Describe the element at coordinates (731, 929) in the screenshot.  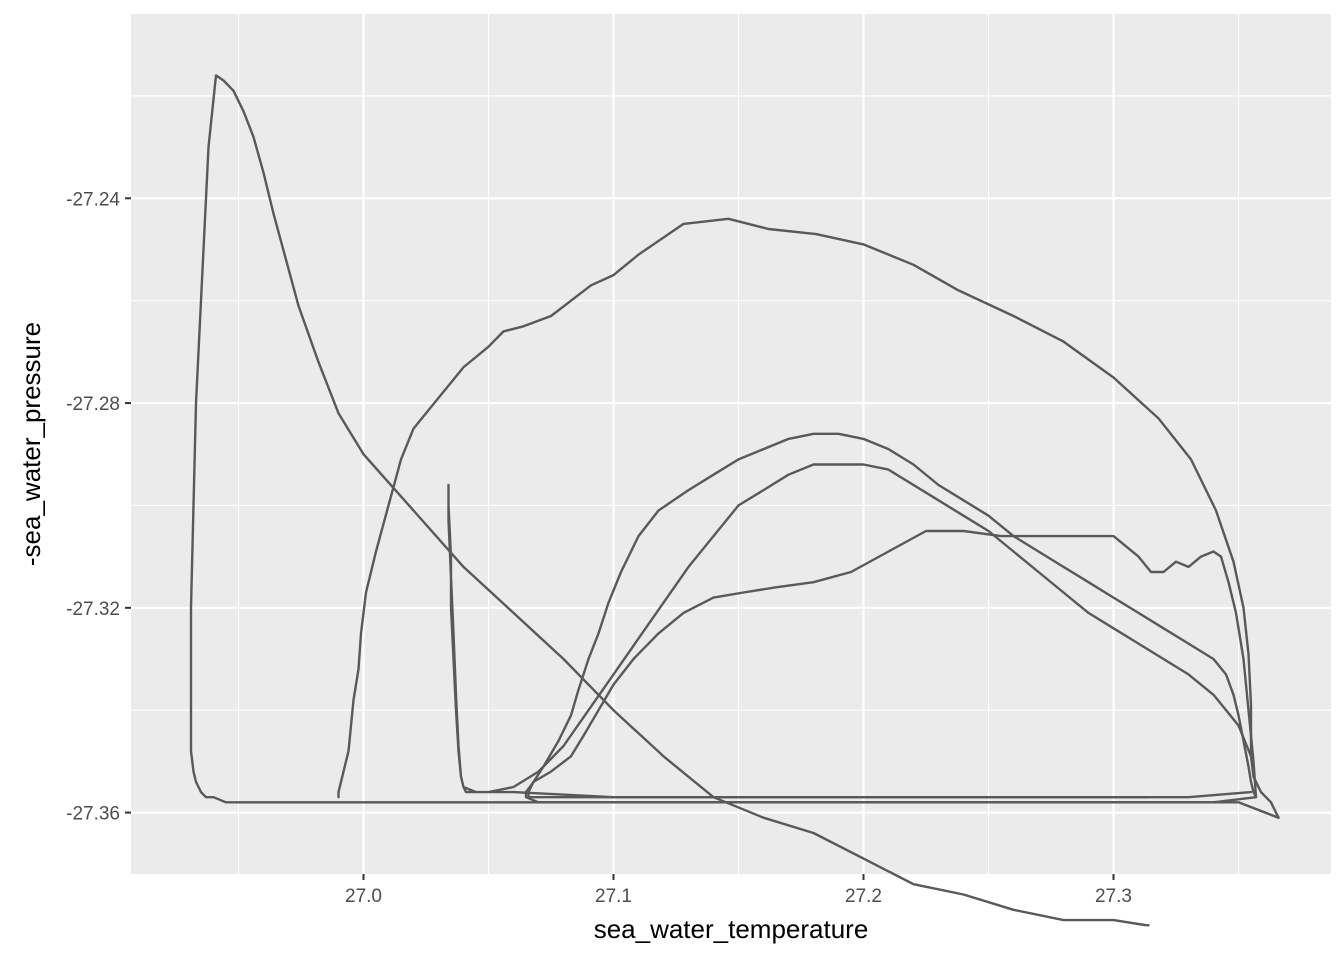
I see `x-axis-title: sea_water_temperature` at that location.